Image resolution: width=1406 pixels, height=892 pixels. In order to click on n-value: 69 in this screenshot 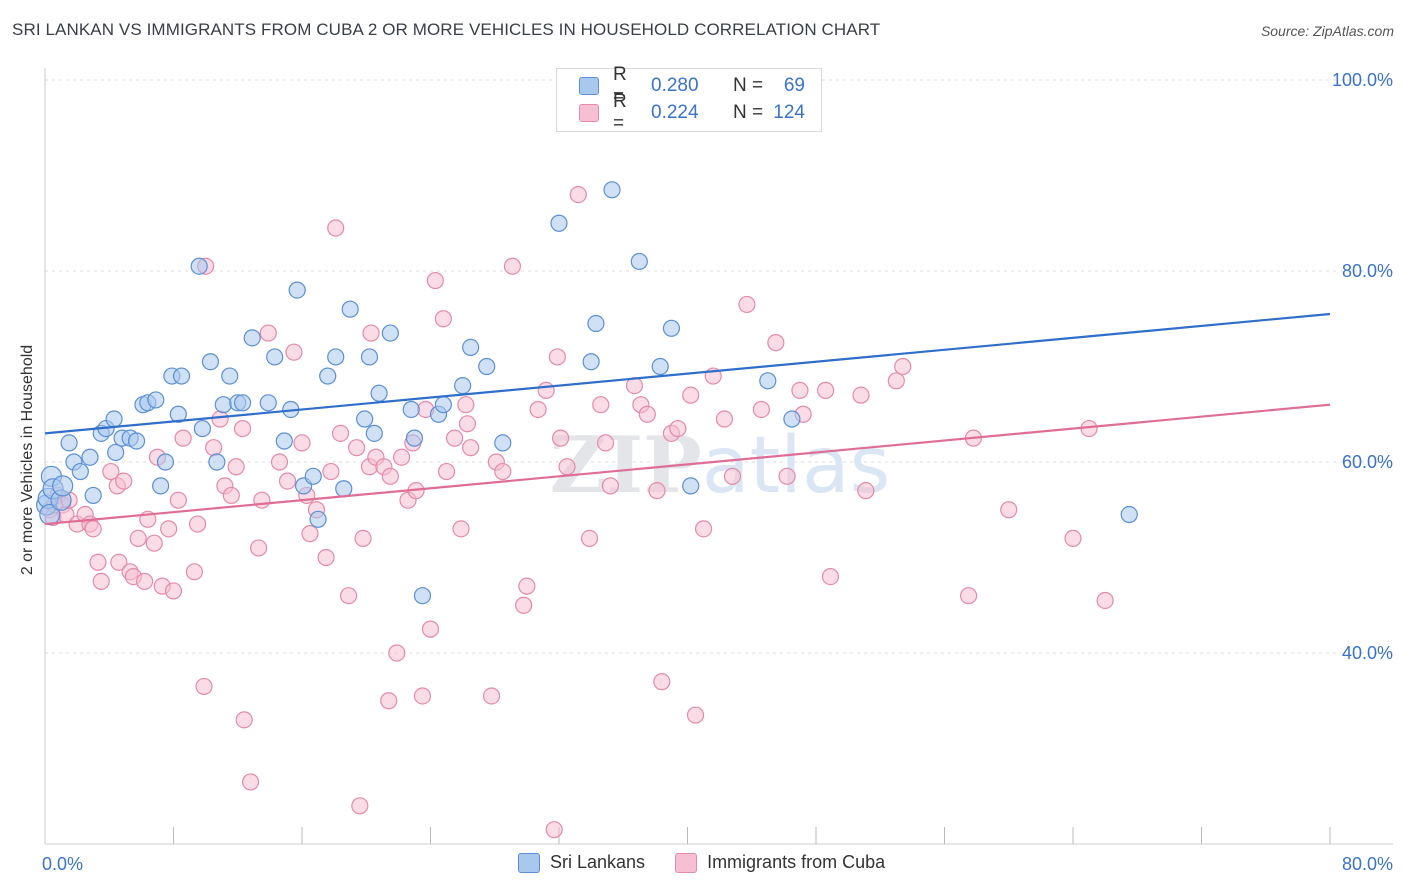, I will do `click(794, 85)`.